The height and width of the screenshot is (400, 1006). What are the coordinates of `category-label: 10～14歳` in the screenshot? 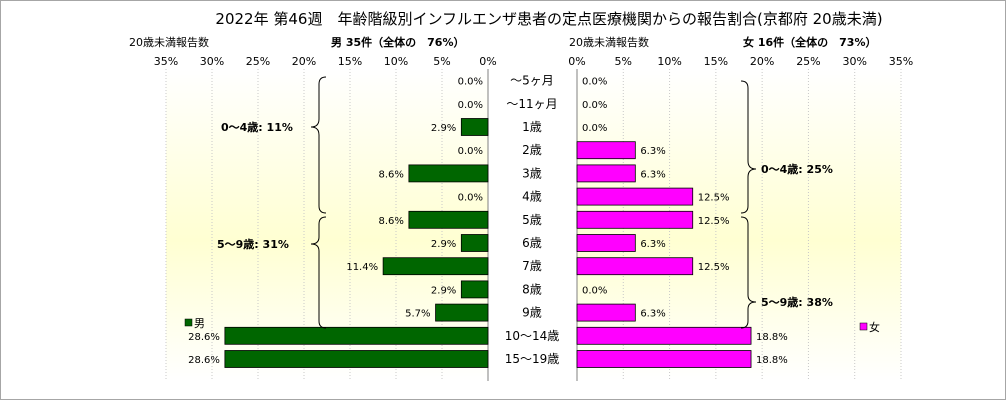 It's located at (532, 336).